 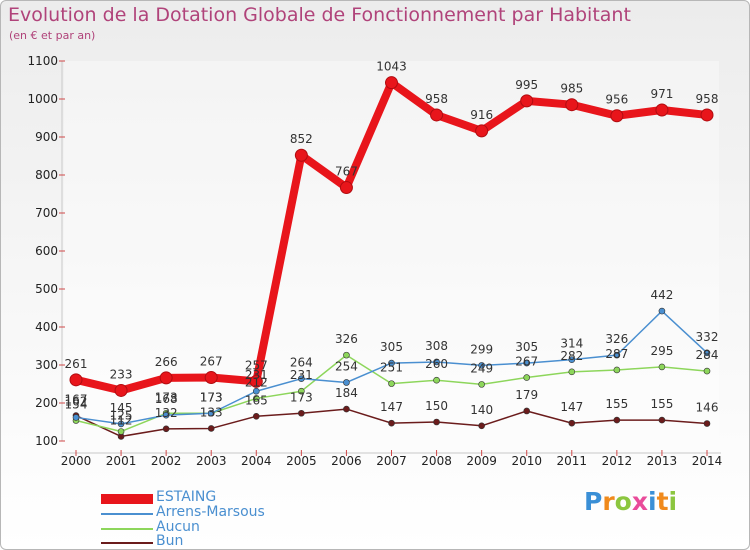 What do you see at coordinates (662, 461) in the screenshot?
I see `x-tick-label: 2013` at bounding box center [662, 461].